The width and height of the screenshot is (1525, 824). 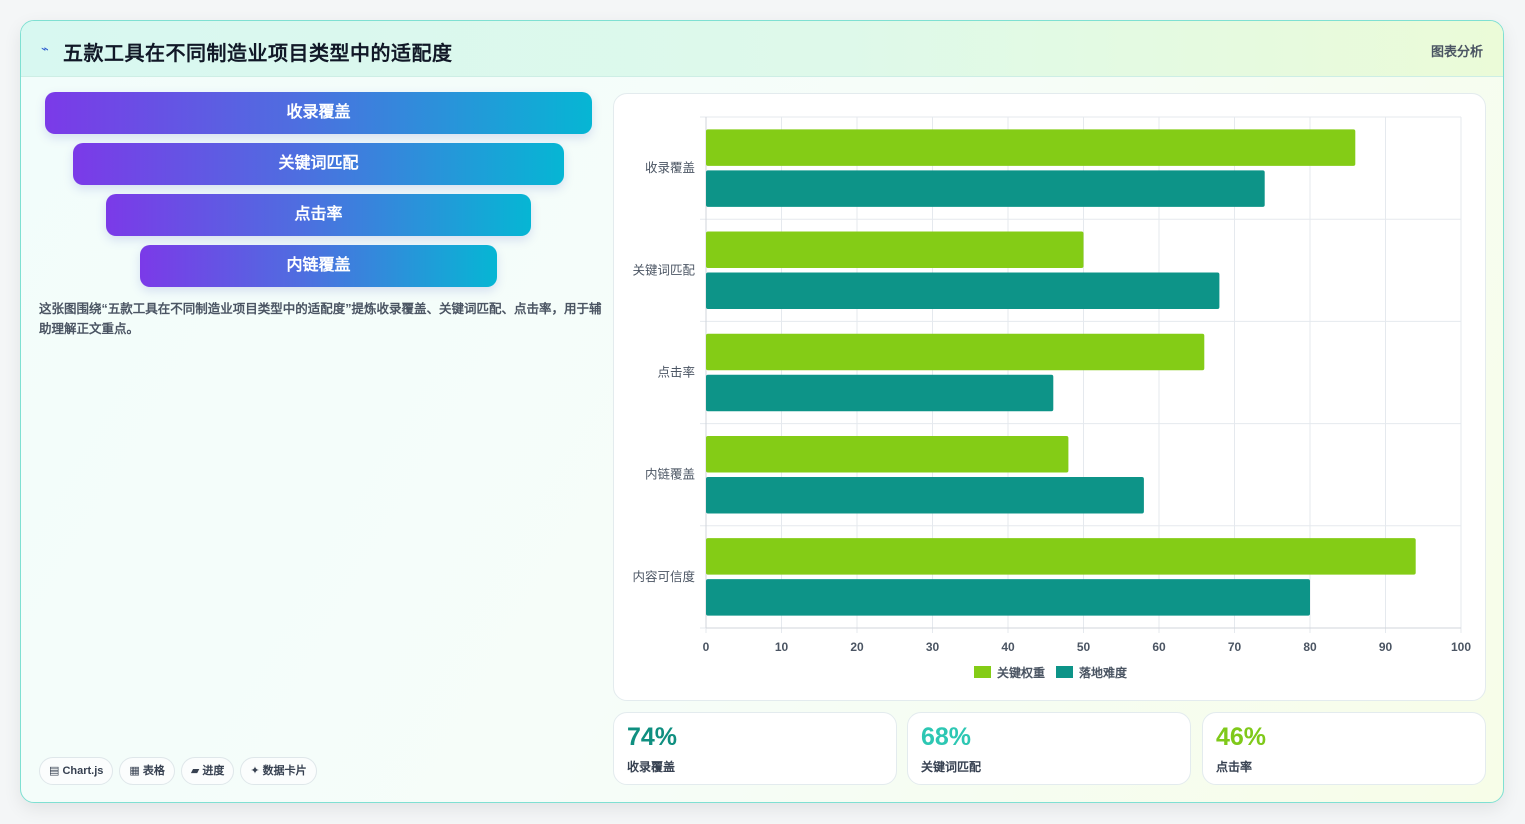 What do you see at coordinates (258, 54) in the screenshot?
I see `page-title: 五款工具在不同制造业项目类型中的适配度` at bounding box center [258, 54].